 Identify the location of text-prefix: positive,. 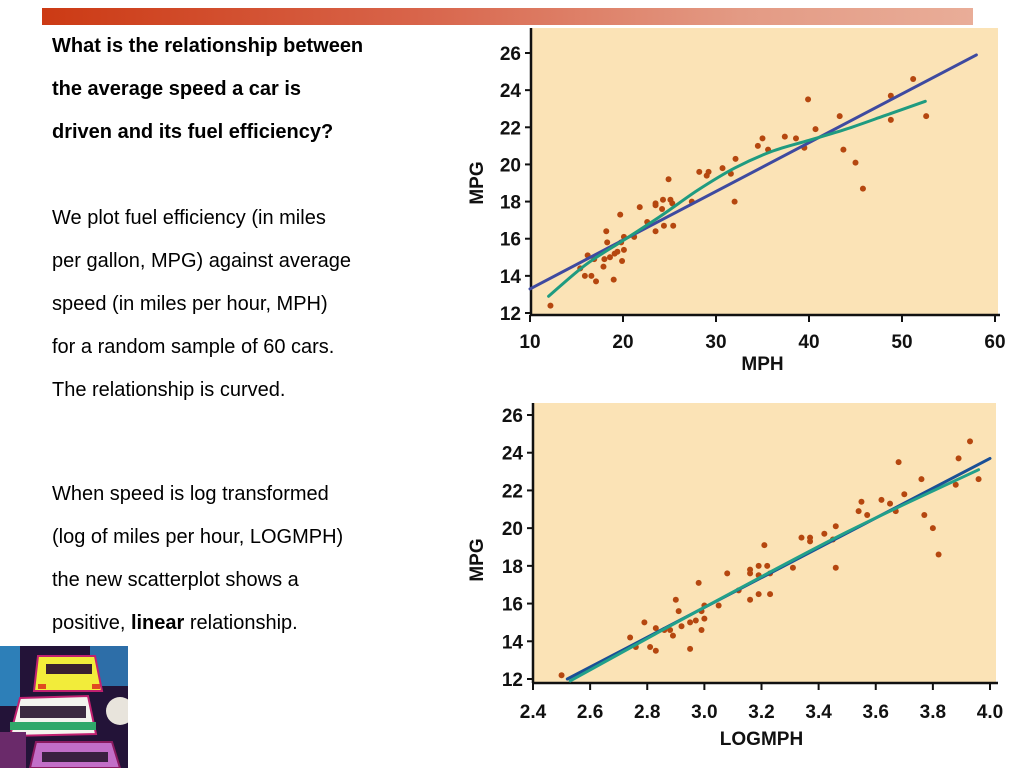
(91, 623).